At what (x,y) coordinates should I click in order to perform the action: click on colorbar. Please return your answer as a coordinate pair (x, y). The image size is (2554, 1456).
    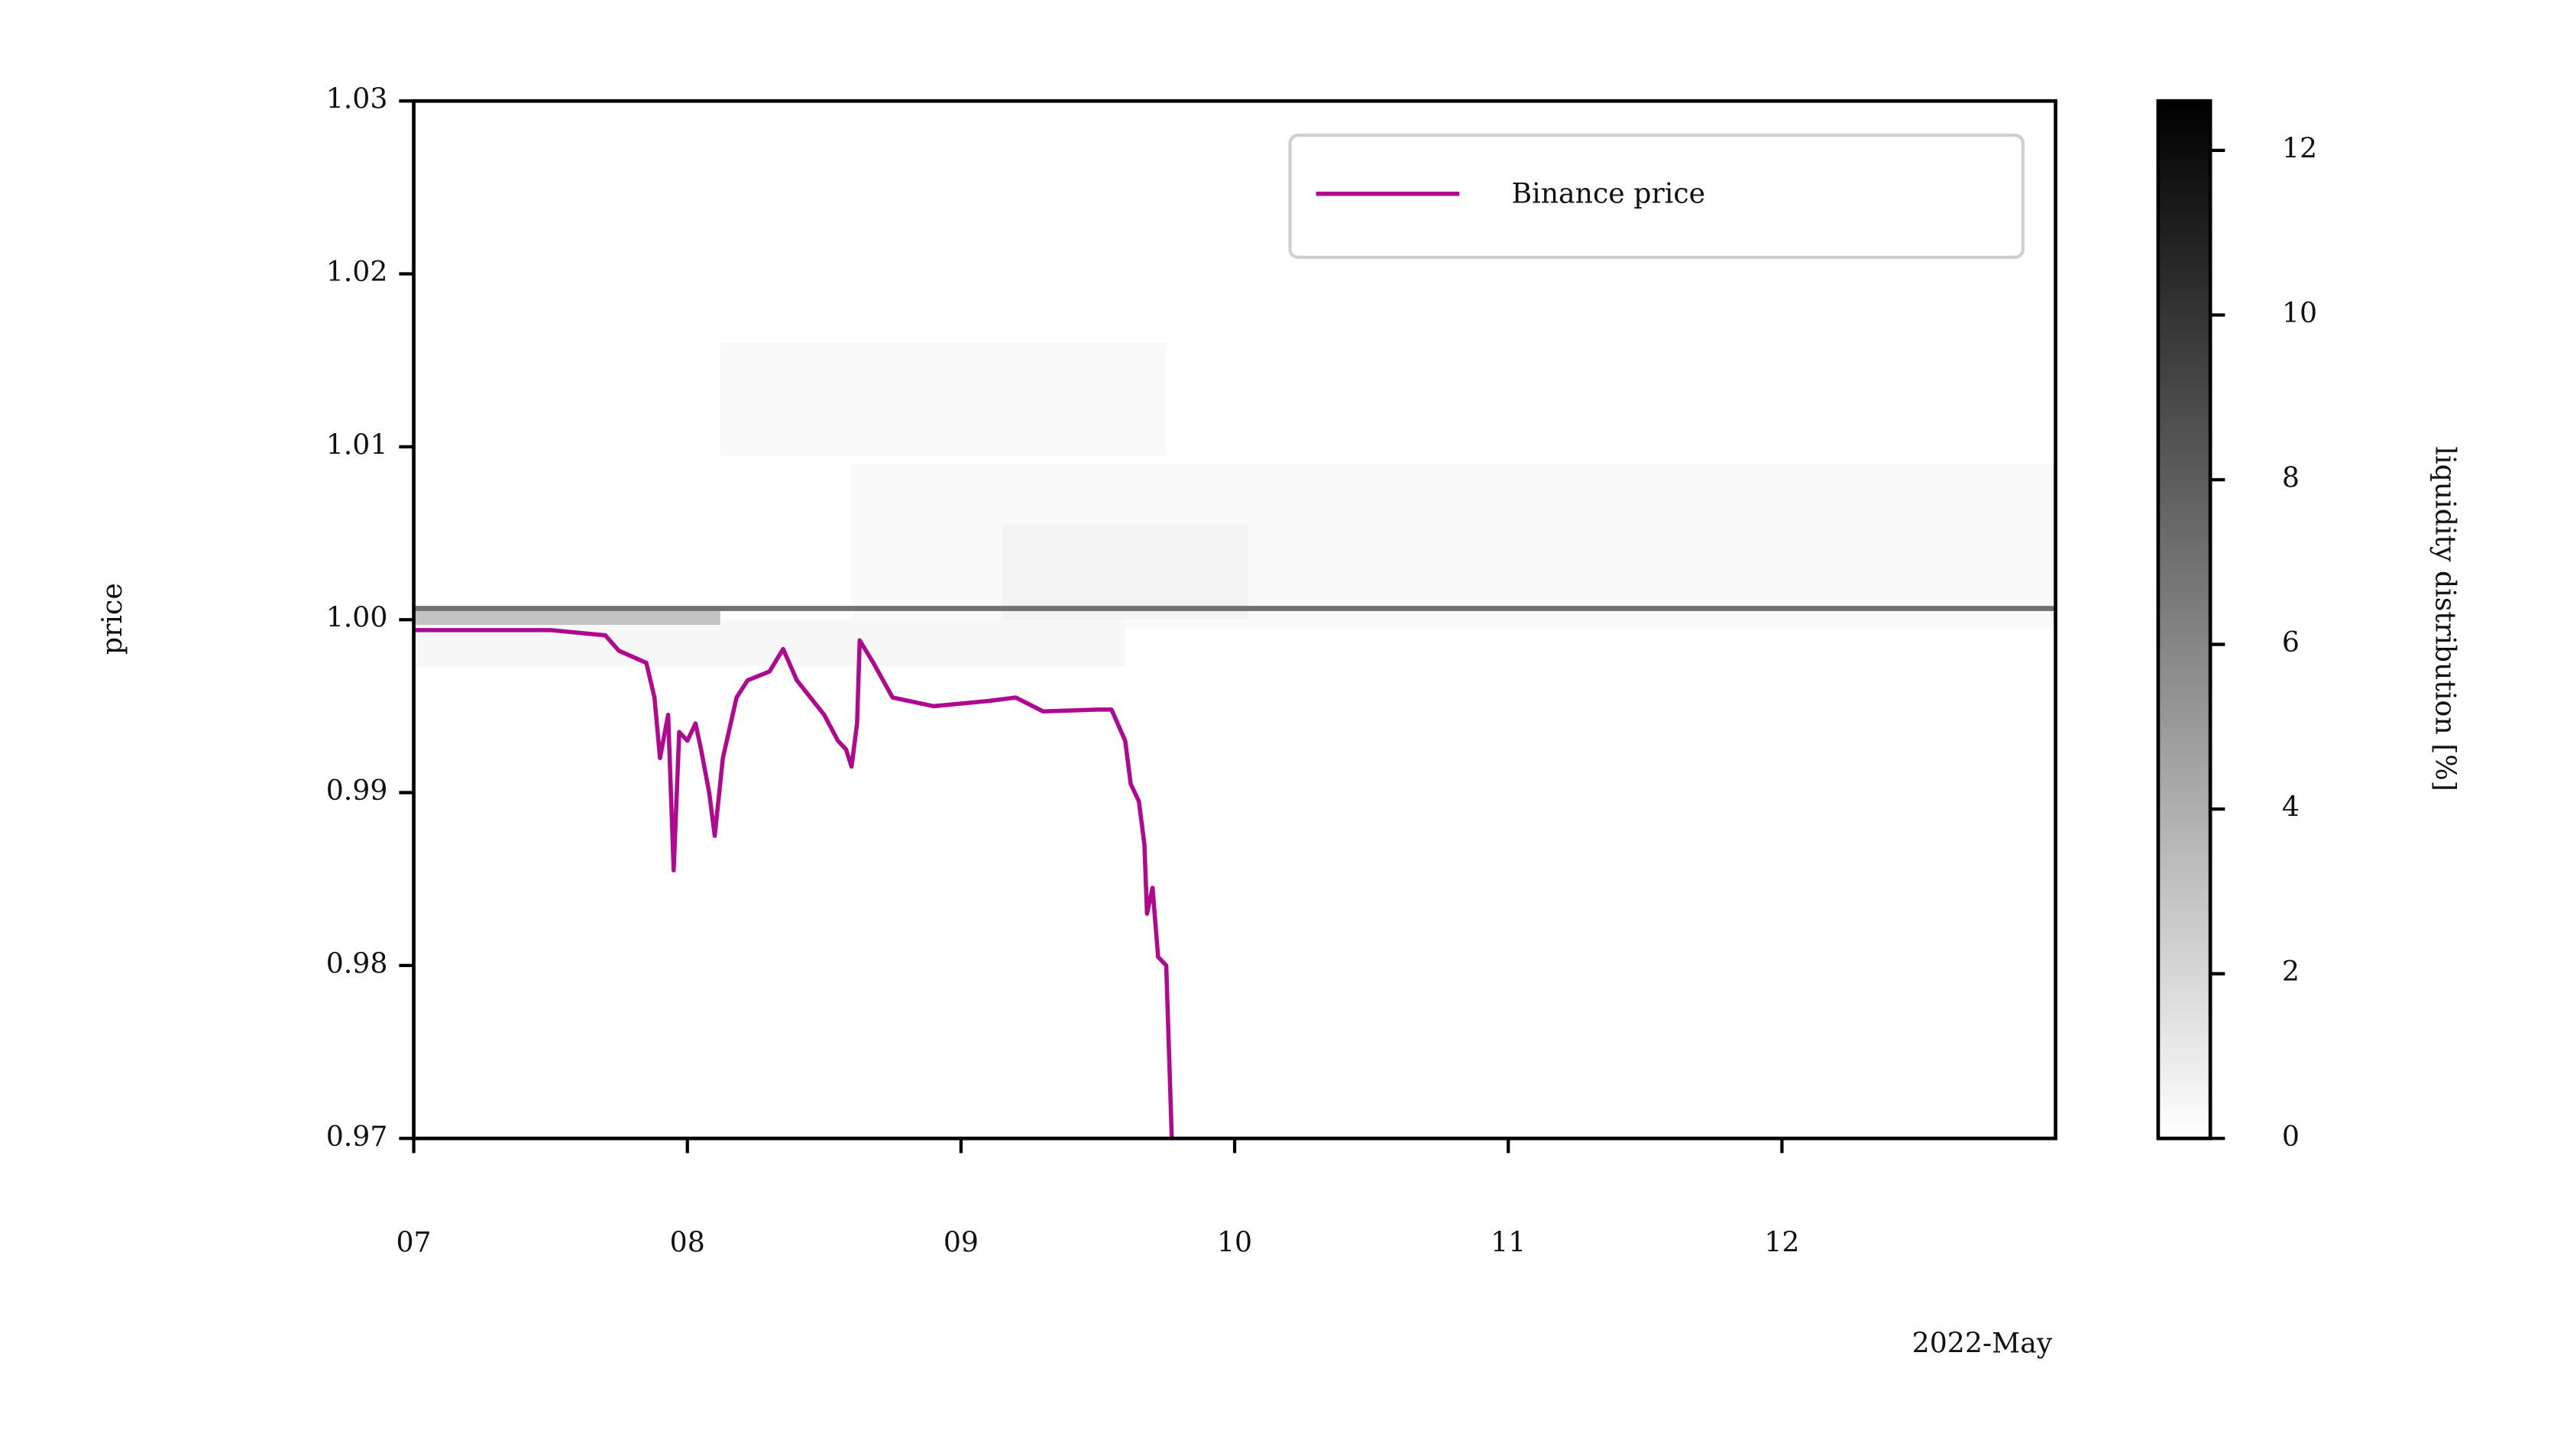
    Looking at the image, I should click on (2184, 620).